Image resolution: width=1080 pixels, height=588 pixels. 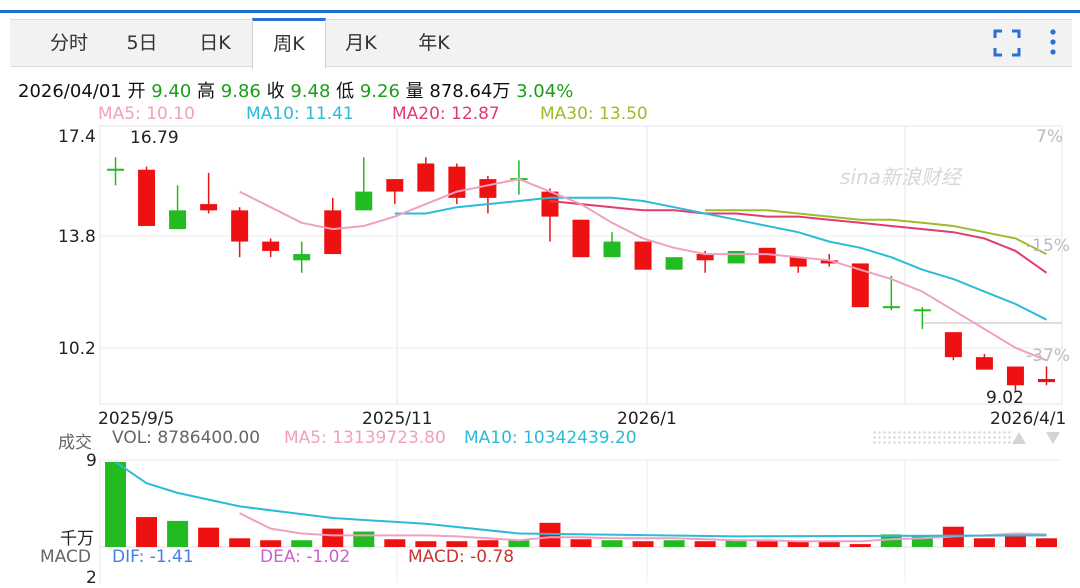 I want to click on volume-value: 878.64万, so click(x=470, y=91).